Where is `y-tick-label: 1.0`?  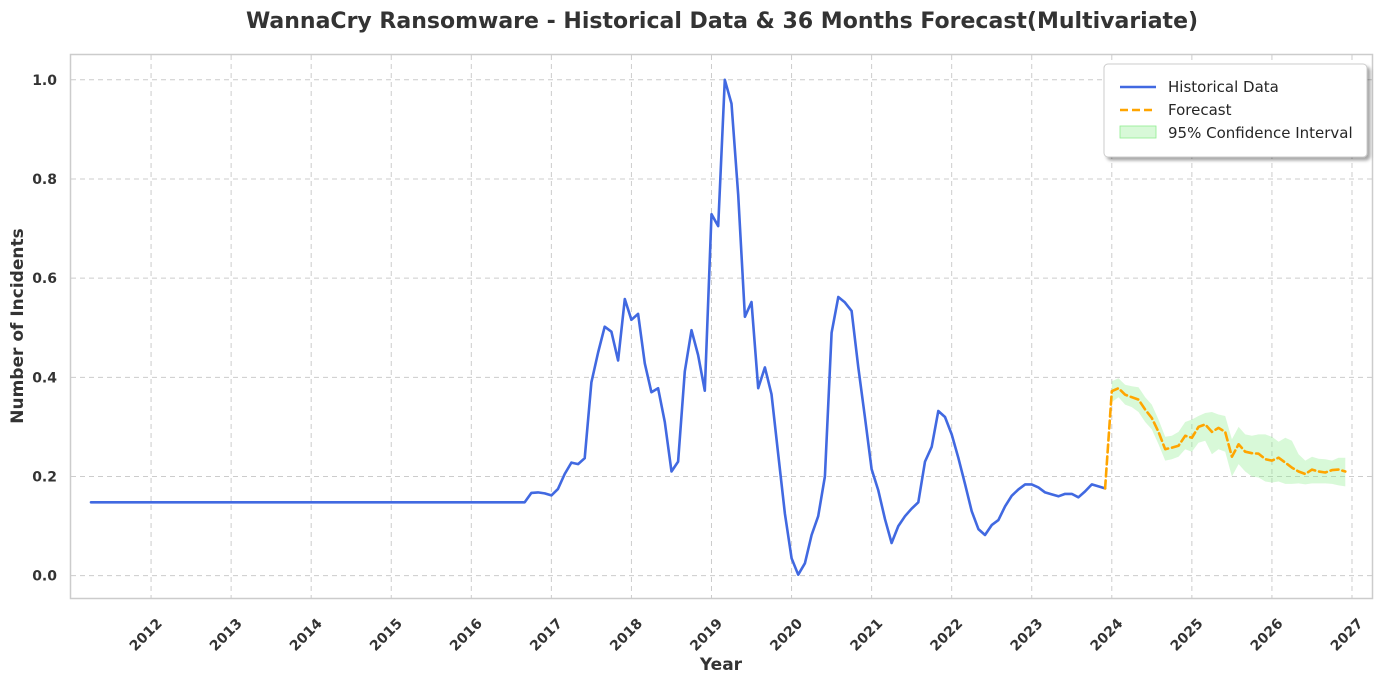 y-tick-label: 1.0 is located at coordinates (44, 81).